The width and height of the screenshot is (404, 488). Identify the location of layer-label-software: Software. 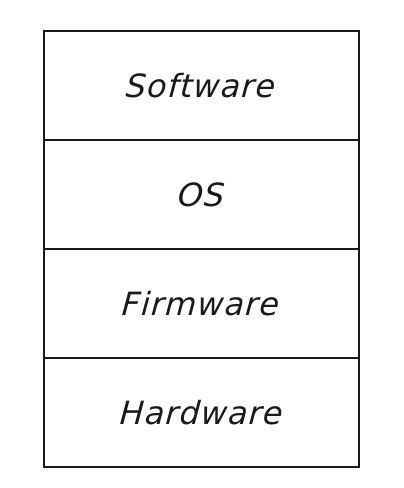
(201, 85).